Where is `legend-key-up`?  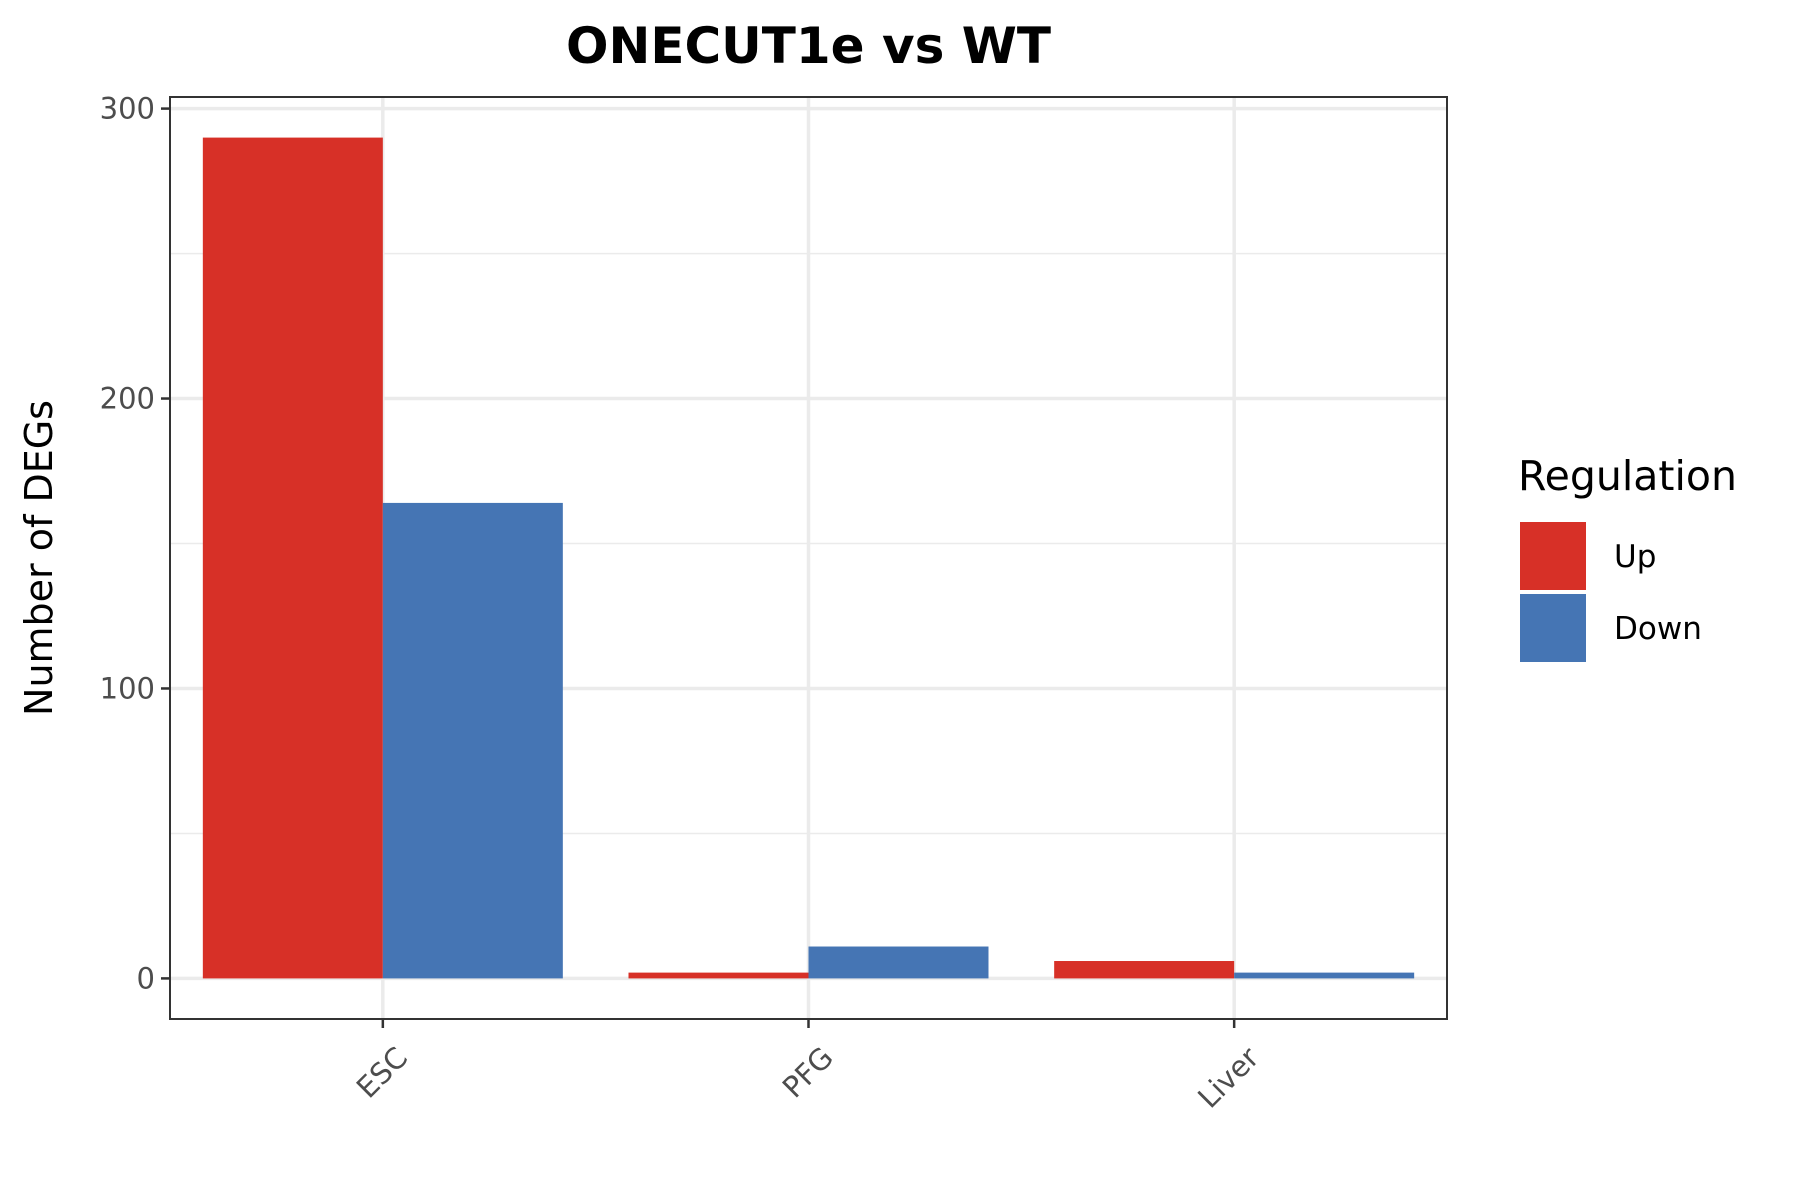 legend-key-up is located at coordinates (1553, 556).